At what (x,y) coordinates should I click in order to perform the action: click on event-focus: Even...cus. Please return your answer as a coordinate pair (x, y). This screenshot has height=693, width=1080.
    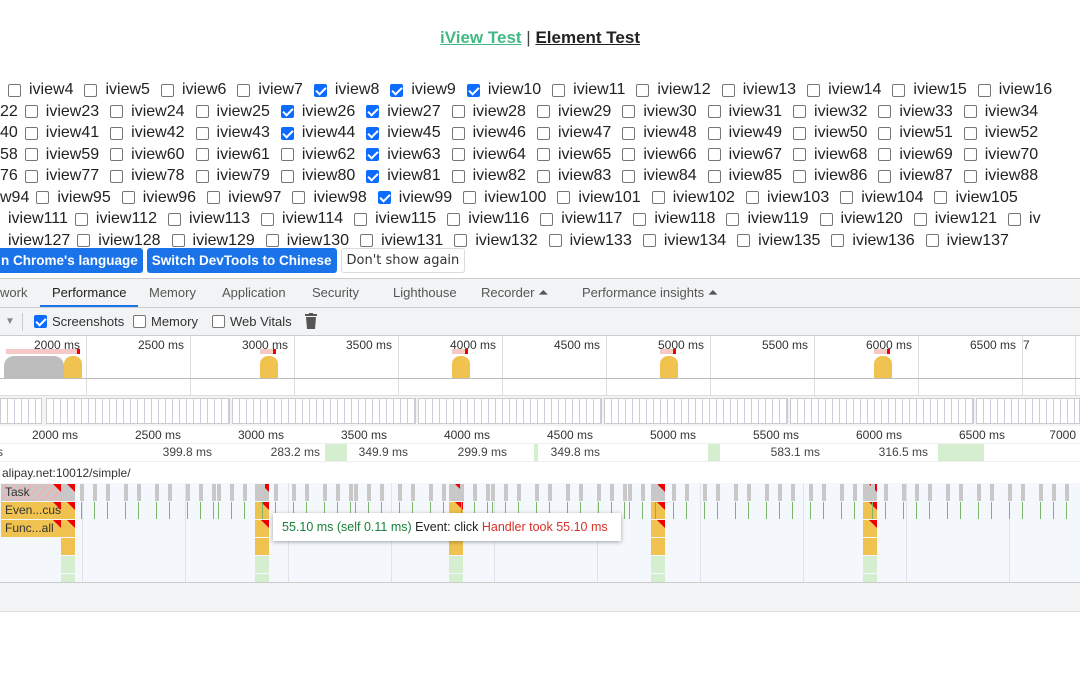
    Looking at the image, I should click on (31, 510).